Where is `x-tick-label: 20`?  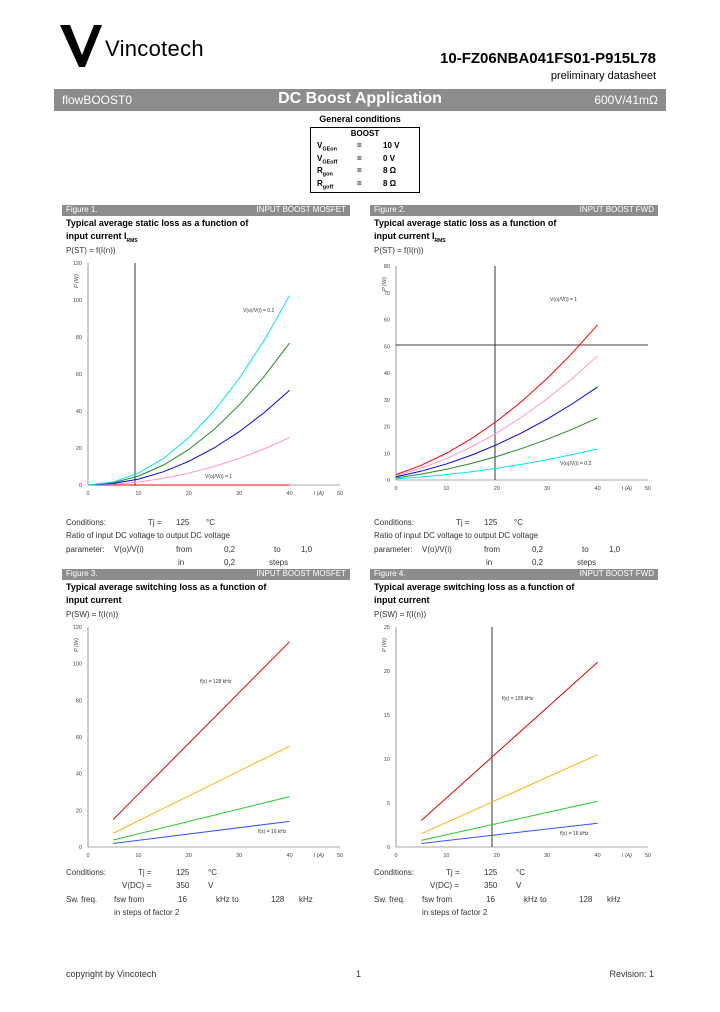
x-tick-label: 20 is located at coordinates (497, 856).